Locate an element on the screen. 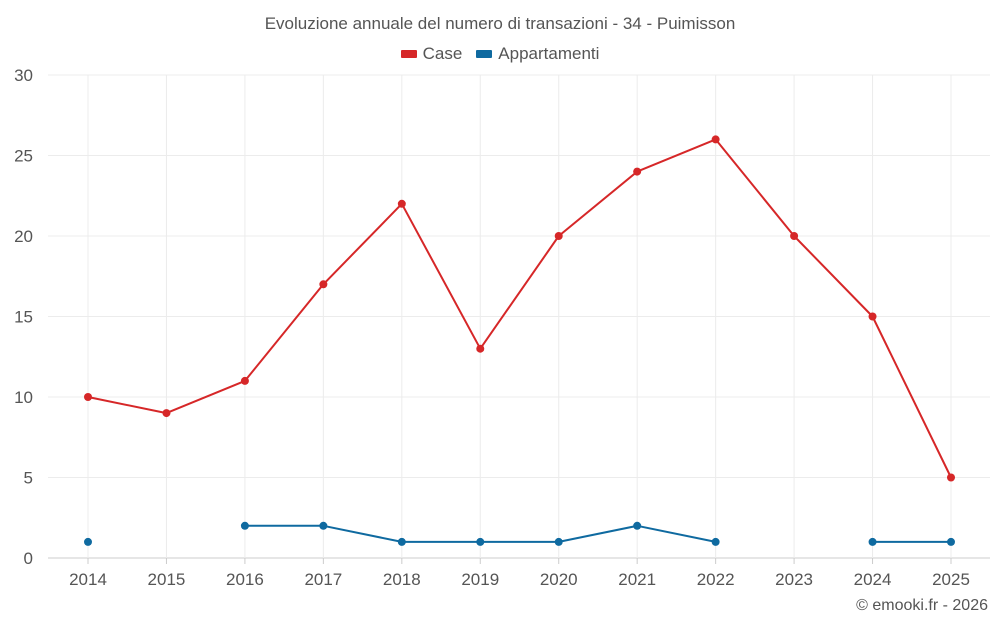 The width and height of the screenshot is (1000, 625). x-tick-label-2018: 2018 is located at coordinates (402, 579).